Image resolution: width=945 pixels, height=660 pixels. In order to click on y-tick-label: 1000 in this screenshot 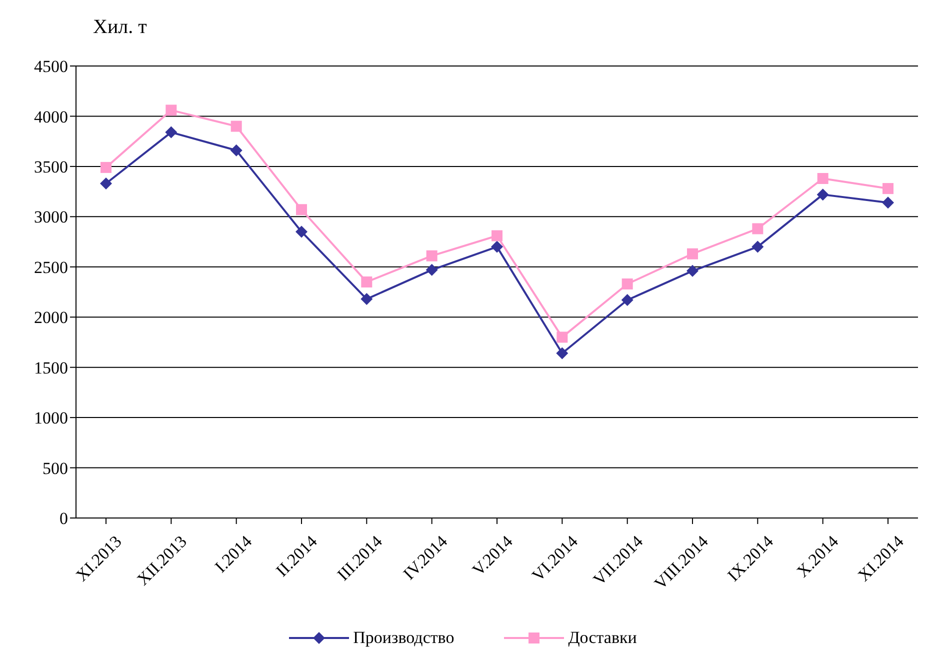, I will do `click(51, 418)`.